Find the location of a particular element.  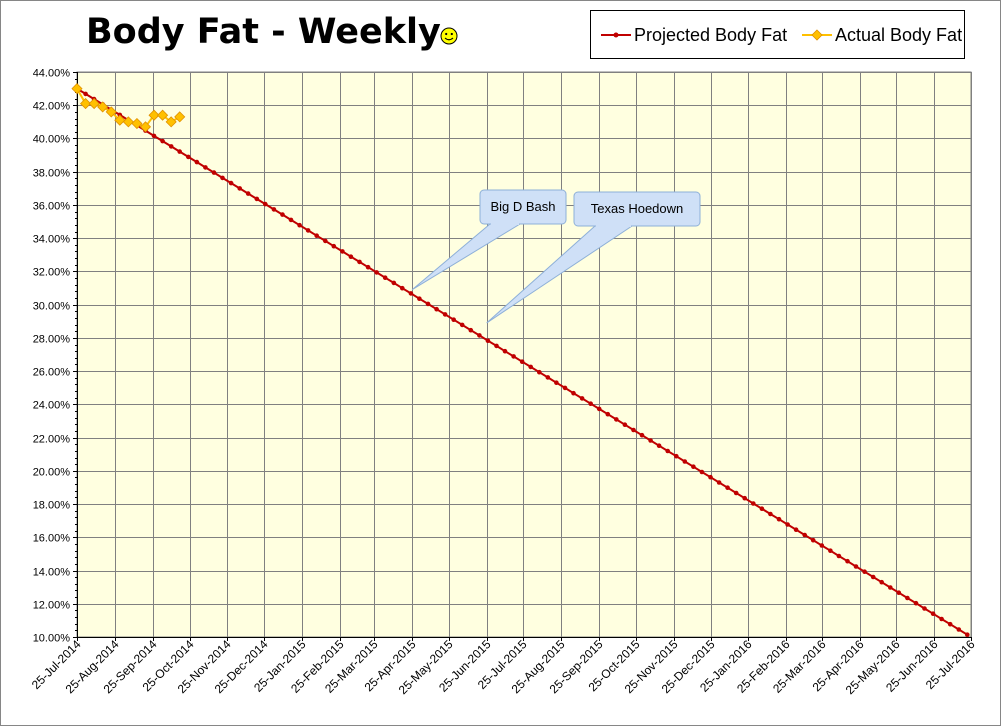

y-tick-label: 14.00% is located at coordinates (52, 573).